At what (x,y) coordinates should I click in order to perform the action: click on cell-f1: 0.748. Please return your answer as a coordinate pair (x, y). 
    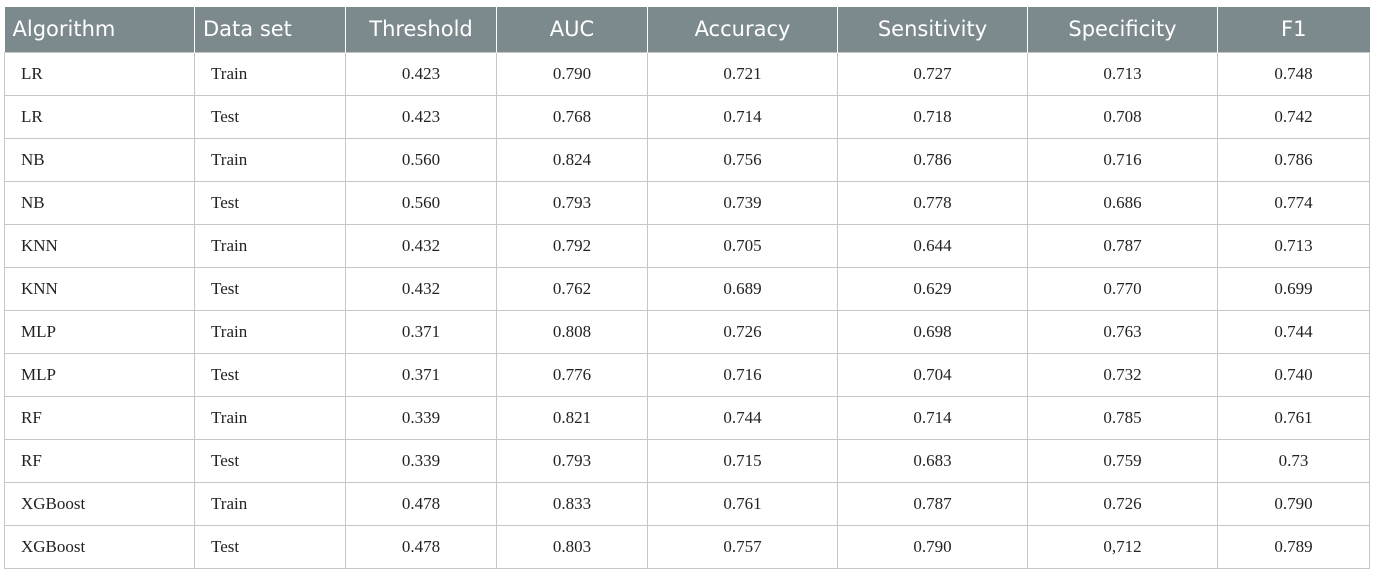
    Looking at the image, I should click on (1293, 73).